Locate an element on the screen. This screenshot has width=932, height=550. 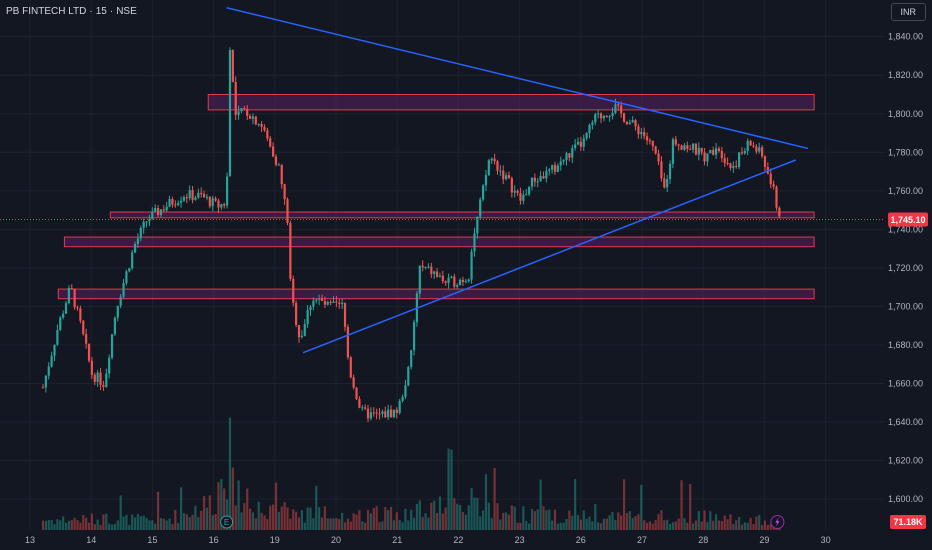
price-tick-label: 1,820.00 is located at coordinates (905, 75).